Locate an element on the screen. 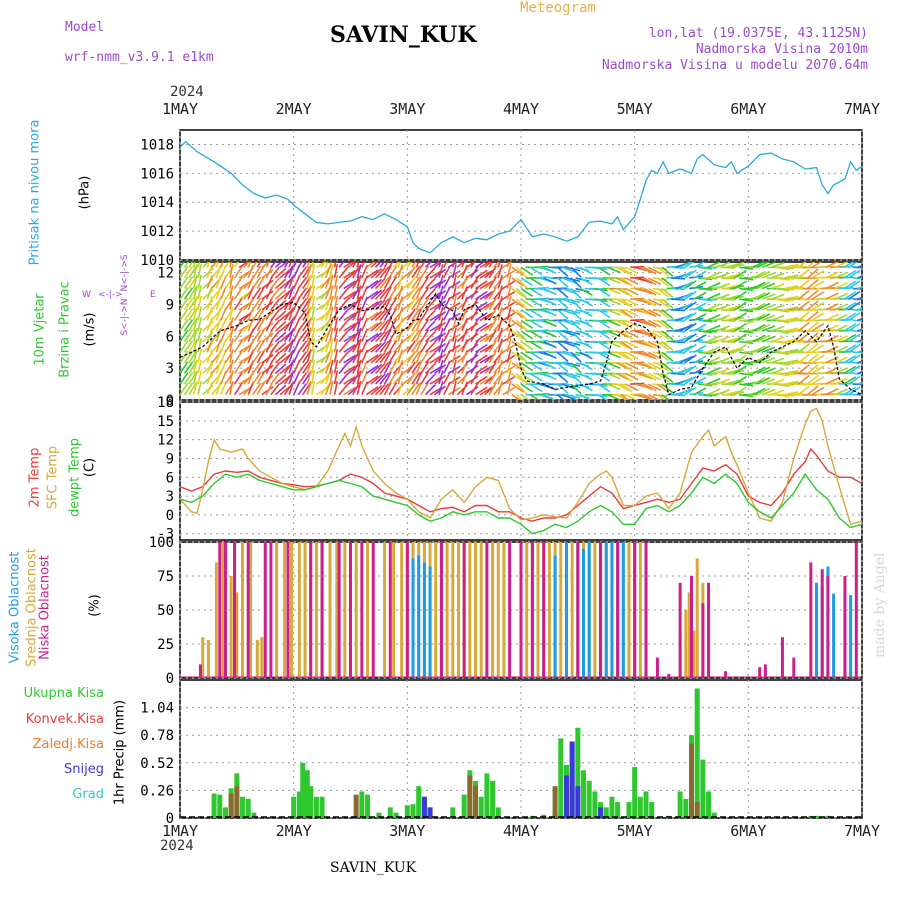 The width and height of the screenshot is (900, 900). legend-conv-rain: Konvek.Kisa is located at coordinates (64, 719).